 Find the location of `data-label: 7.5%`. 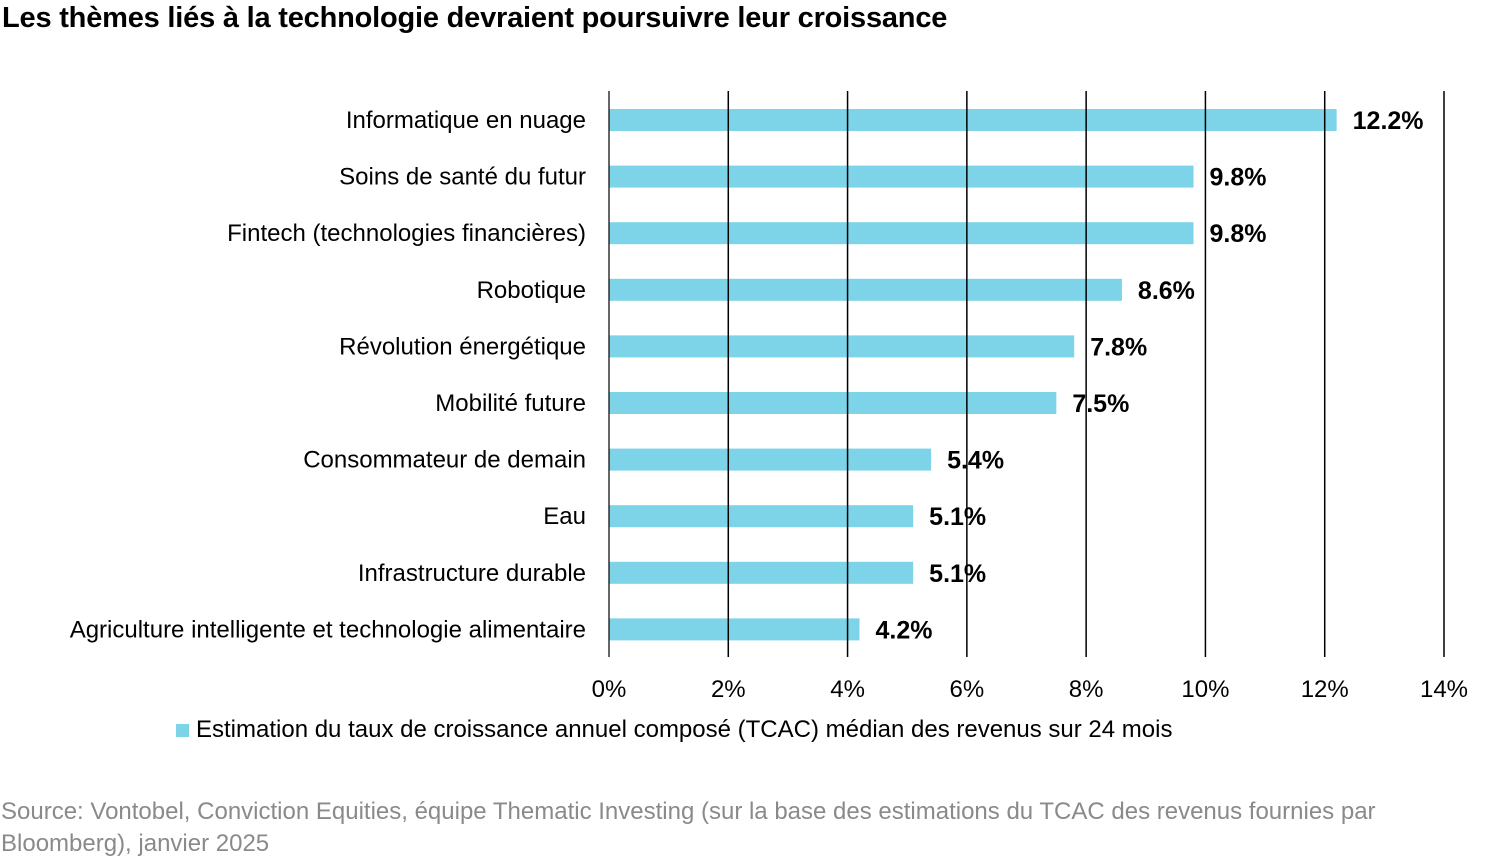

data-label: 7.5% is located at coordinates (1100, 404).